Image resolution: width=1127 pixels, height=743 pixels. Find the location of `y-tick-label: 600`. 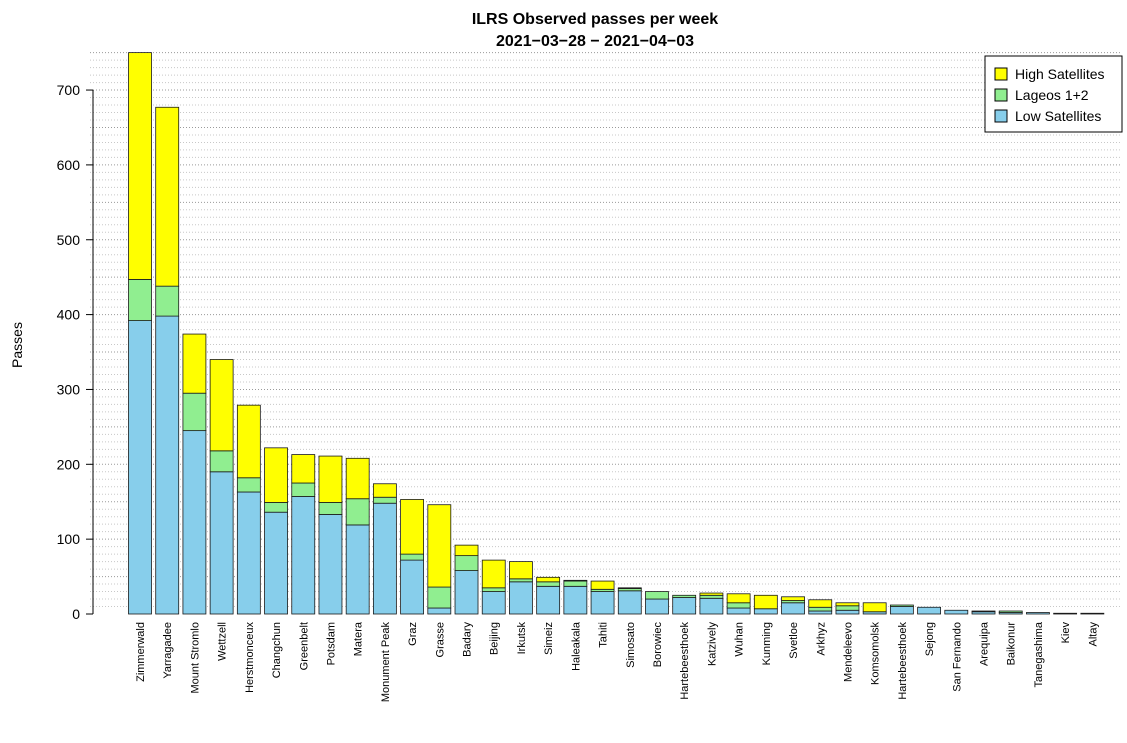

y-tick-label: 600 is located at coordinates (69, 165).